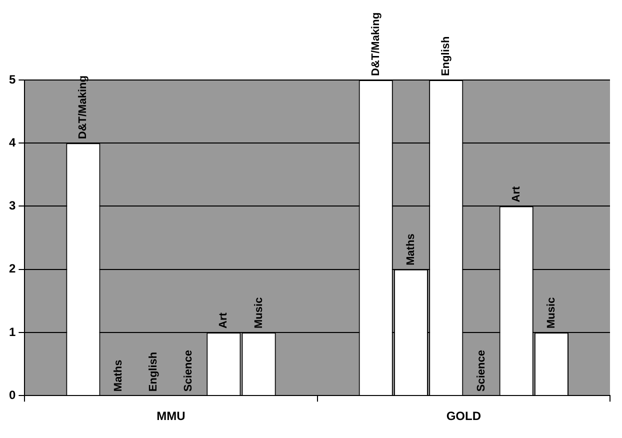 The image size is (622, 438). I want to click on y-tick-label: 4, so click(12, 142).